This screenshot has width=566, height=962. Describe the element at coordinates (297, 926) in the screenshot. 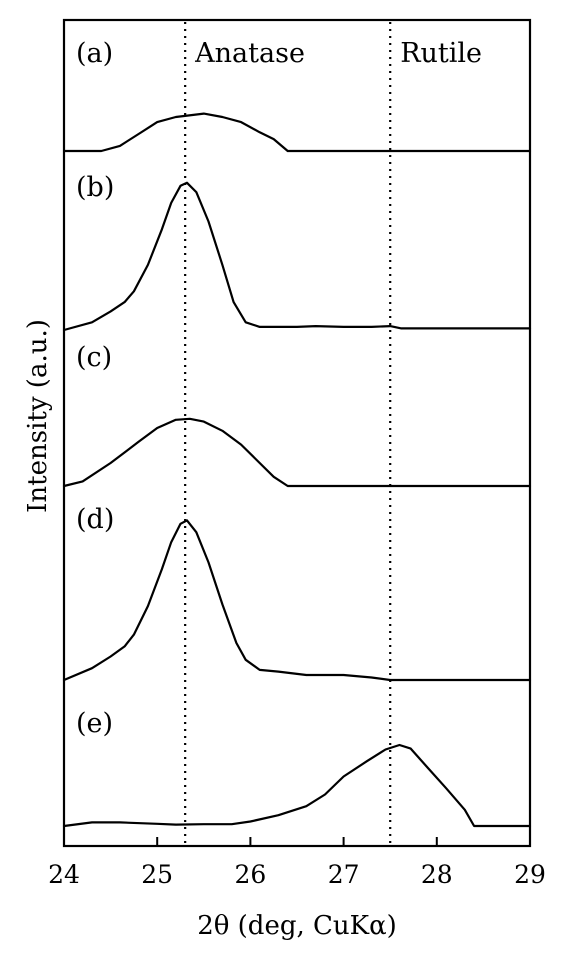

I see `x-axis-label: 2θ (deg, CuKα)` at that location.